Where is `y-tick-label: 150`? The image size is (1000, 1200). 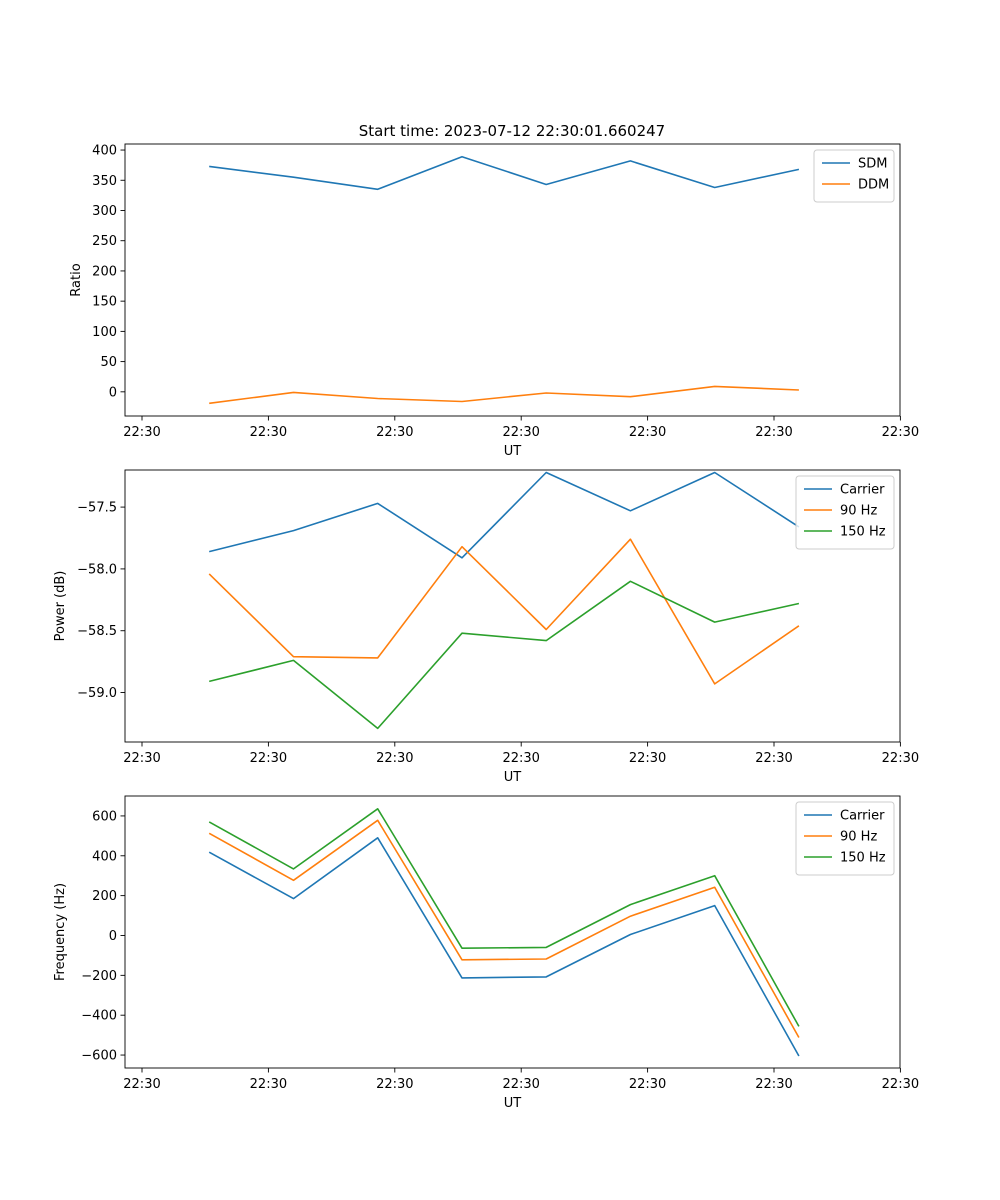
y-tick-label: 150 is located at coordinates (104, 302).